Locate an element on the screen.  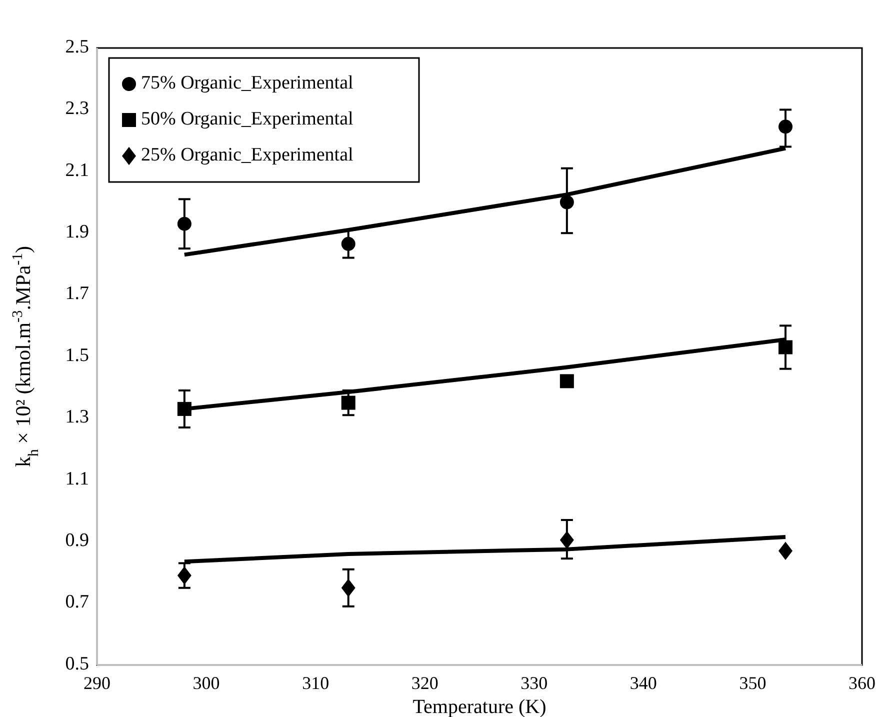
y-tick-label: 1.1 is located at coordinates (77, 479).